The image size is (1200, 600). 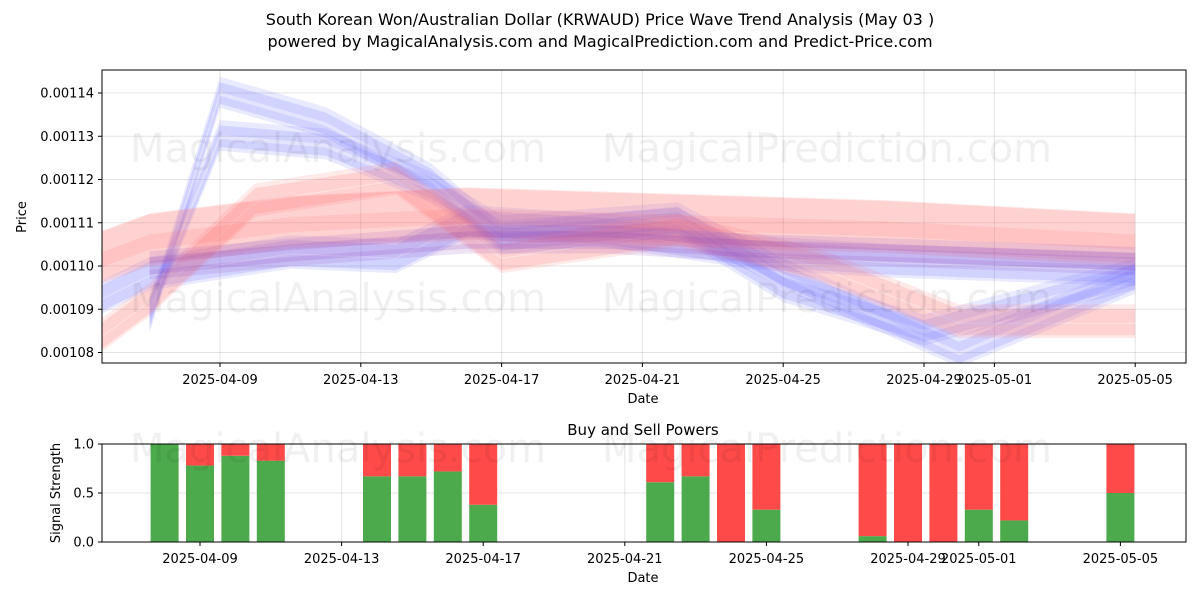 What do you see at coordinates (979, 559) in the screenshot?
I see `signal-xtick-label: 2025-05-01` at bounding box center [979, 559].